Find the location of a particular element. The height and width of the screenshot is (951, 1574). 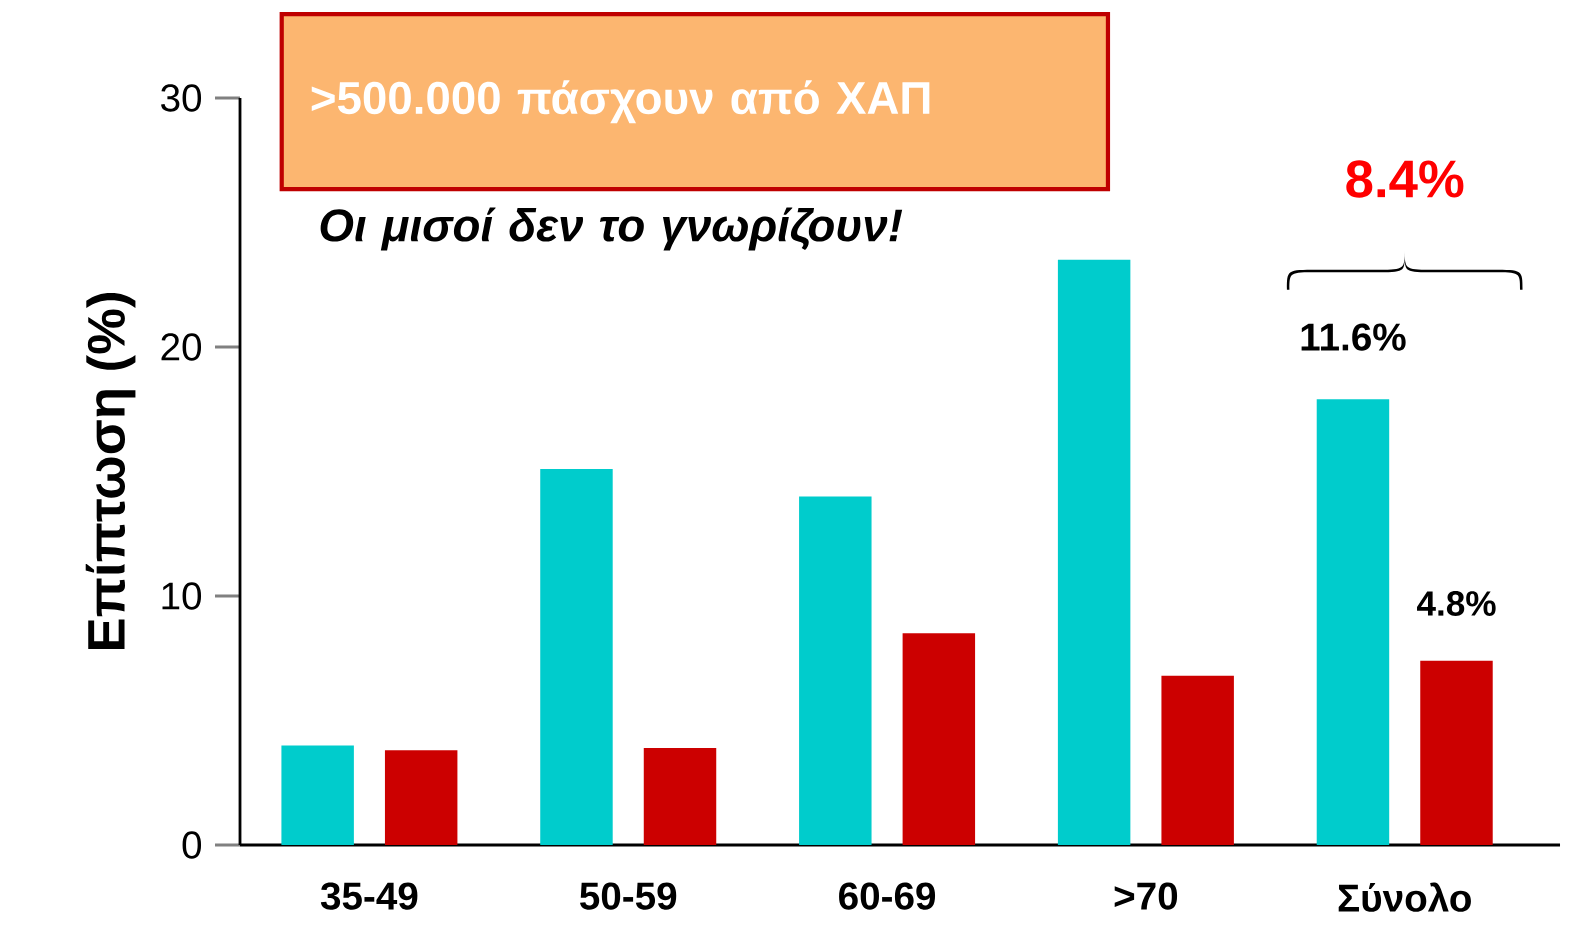

y-tick-label: 20 is located at coordinates (181, 347).